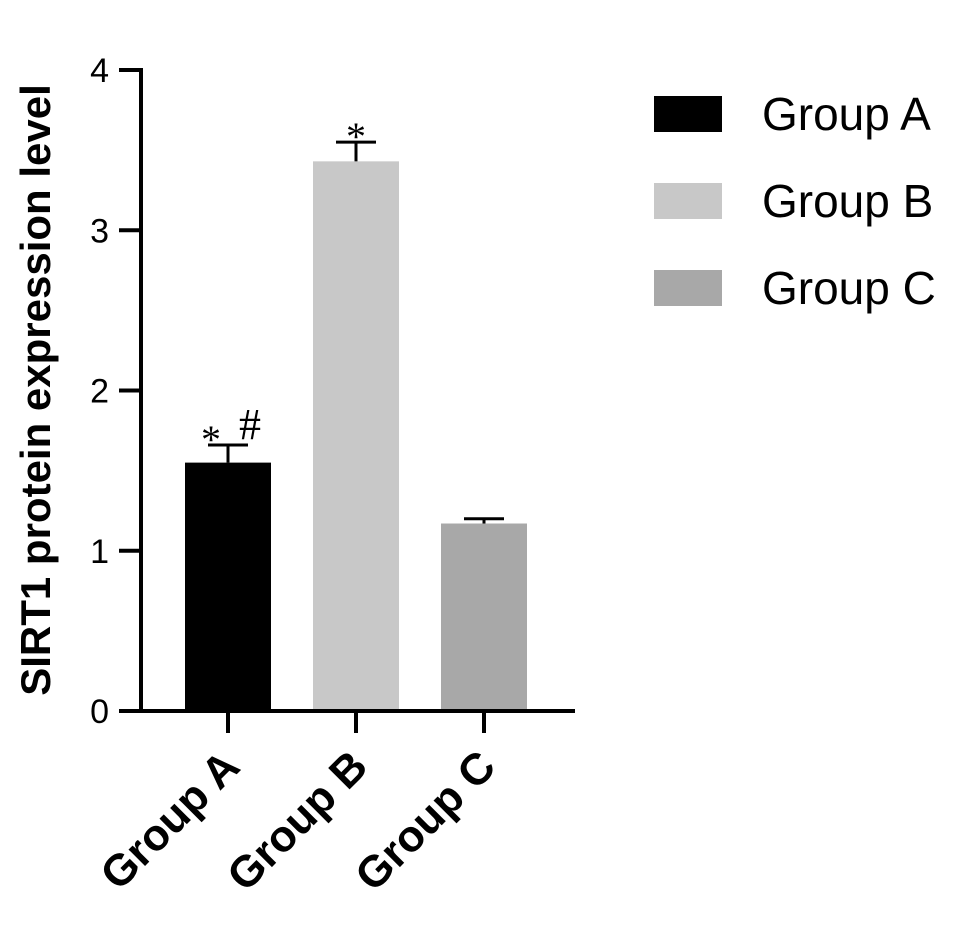 This screenshot has width=969, height=940. Describe the element at coordinates (170, 820) in the screenshot. I see `x-tick-label-group-a: Group A` at that location.